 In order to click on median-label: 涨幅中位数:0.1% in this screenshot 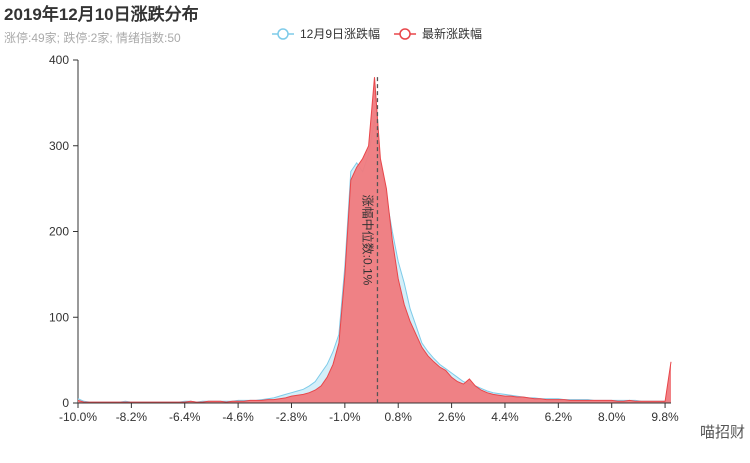, I will do `click(367, 240)`.